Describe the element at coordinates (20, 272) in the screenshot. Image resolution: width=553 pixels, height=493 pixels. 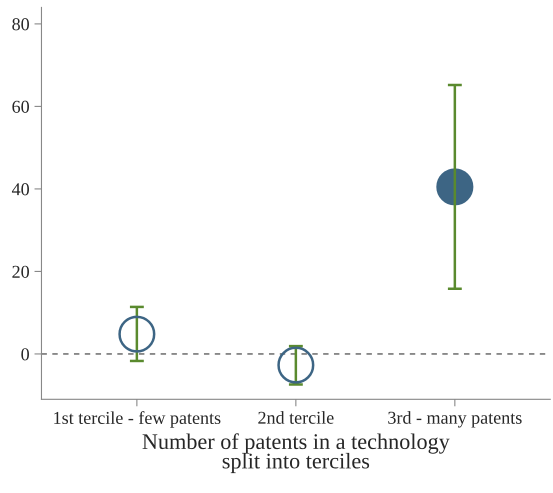
I see `y-tick-label: 20` at that location.